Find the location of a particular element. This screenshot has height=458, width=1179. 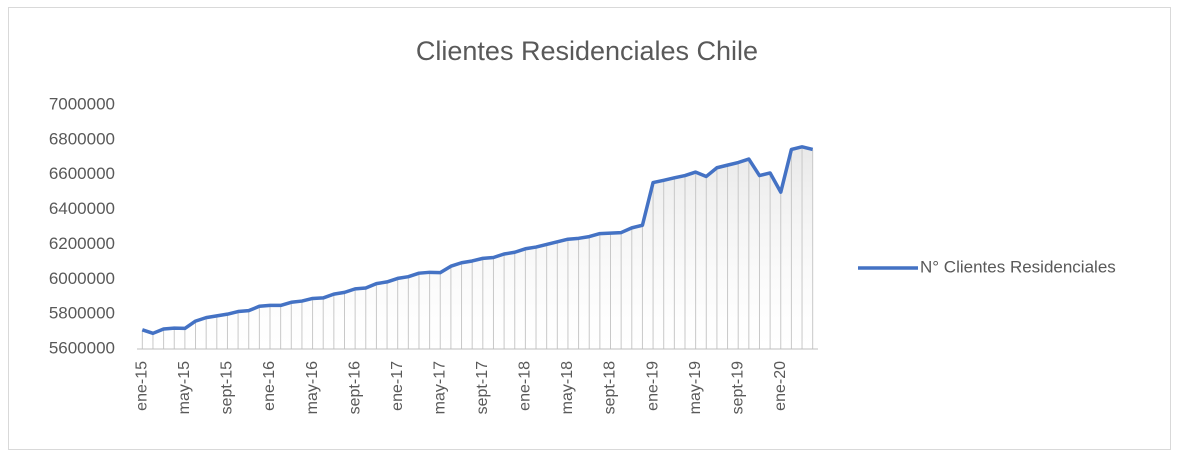

x-tick-label: may-17 is located at coordinates (439, 387).